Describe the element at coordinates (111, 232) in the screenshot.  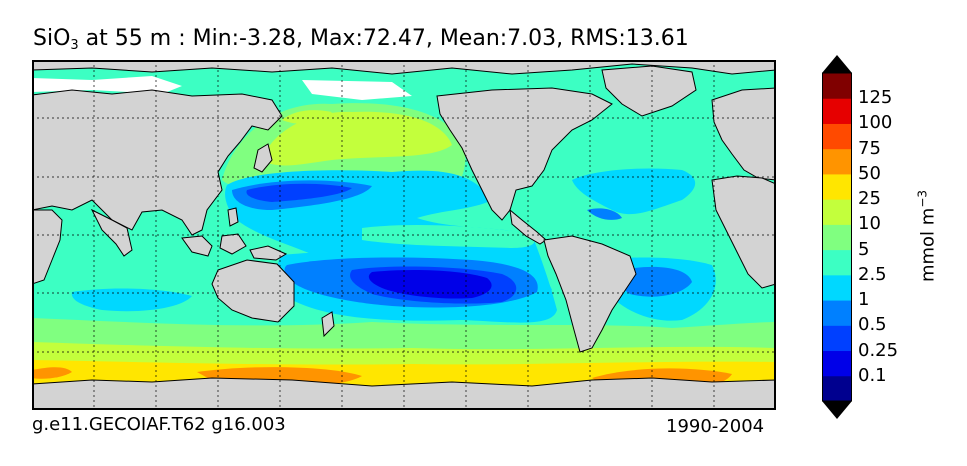
I see `land-india` at that location.